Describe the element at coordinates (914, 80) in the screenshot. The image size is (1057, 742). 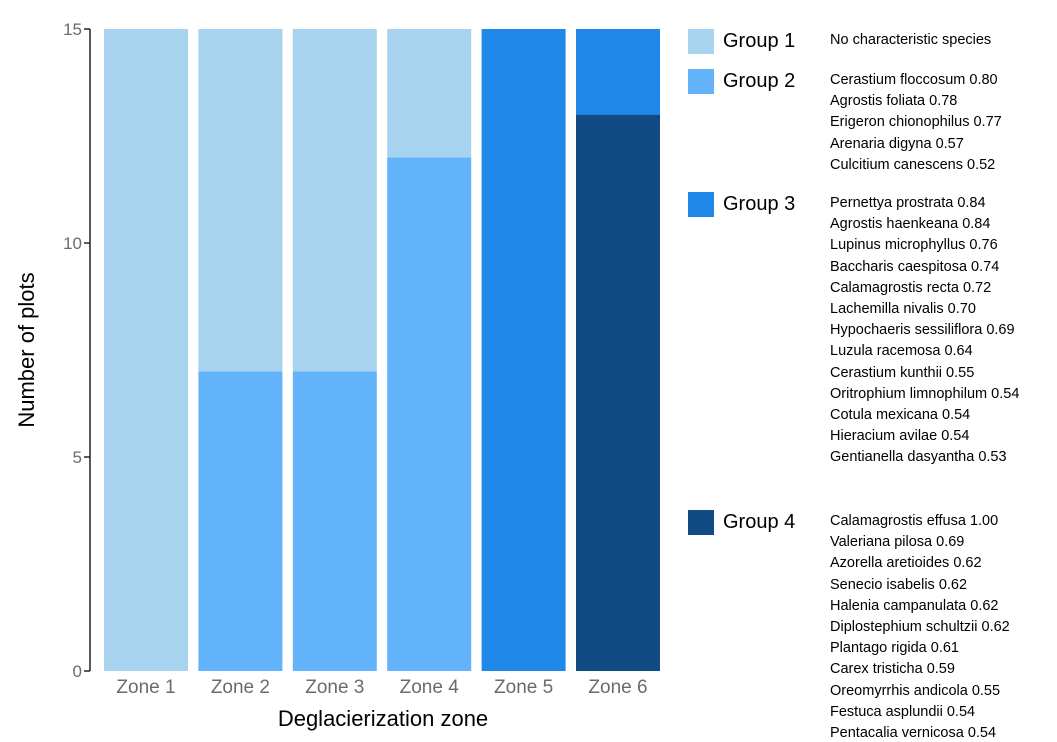
I see `species-entry: Cerastium floccosum 0.80` at that location.